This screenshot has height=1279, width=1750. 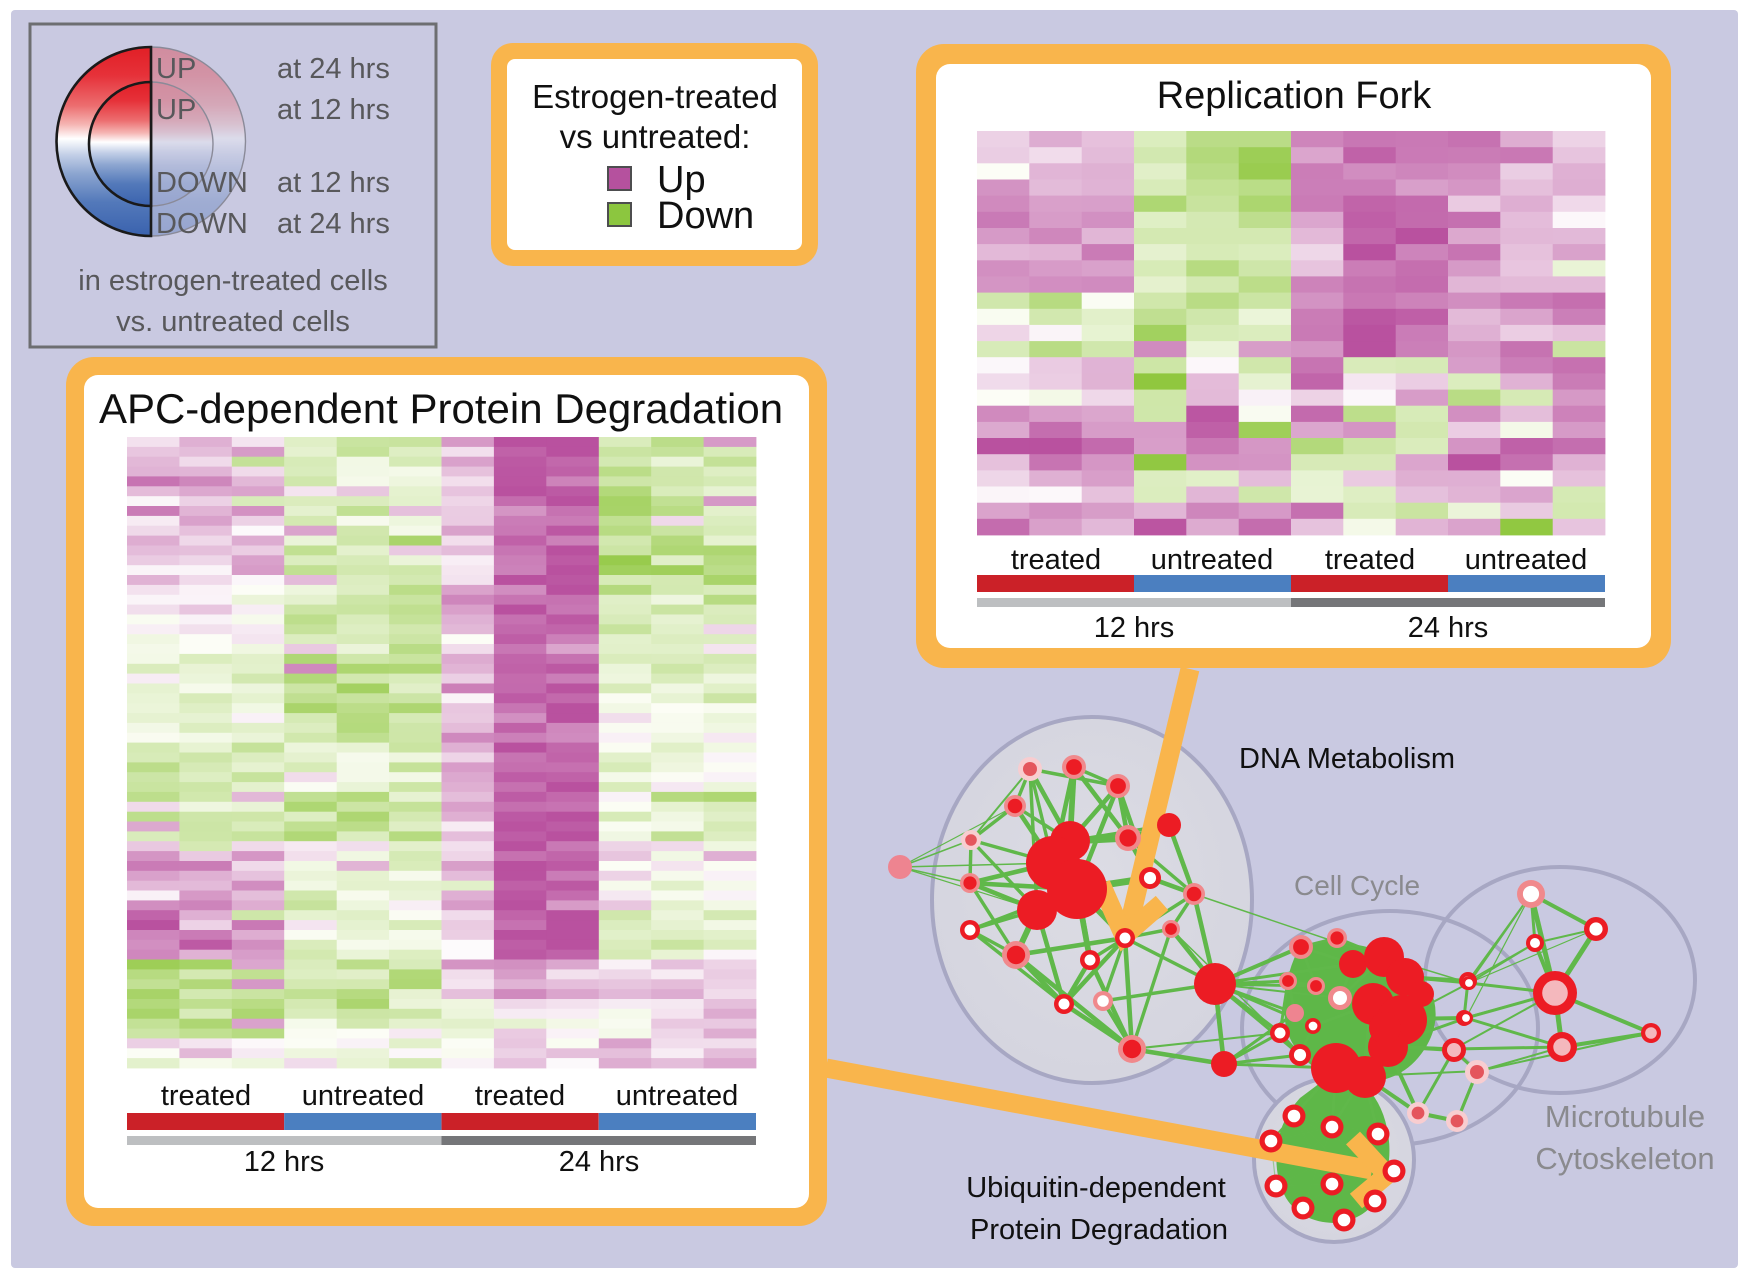 I want to click on svg-text: DNA Metabolism, so click(x=1347, y=759).